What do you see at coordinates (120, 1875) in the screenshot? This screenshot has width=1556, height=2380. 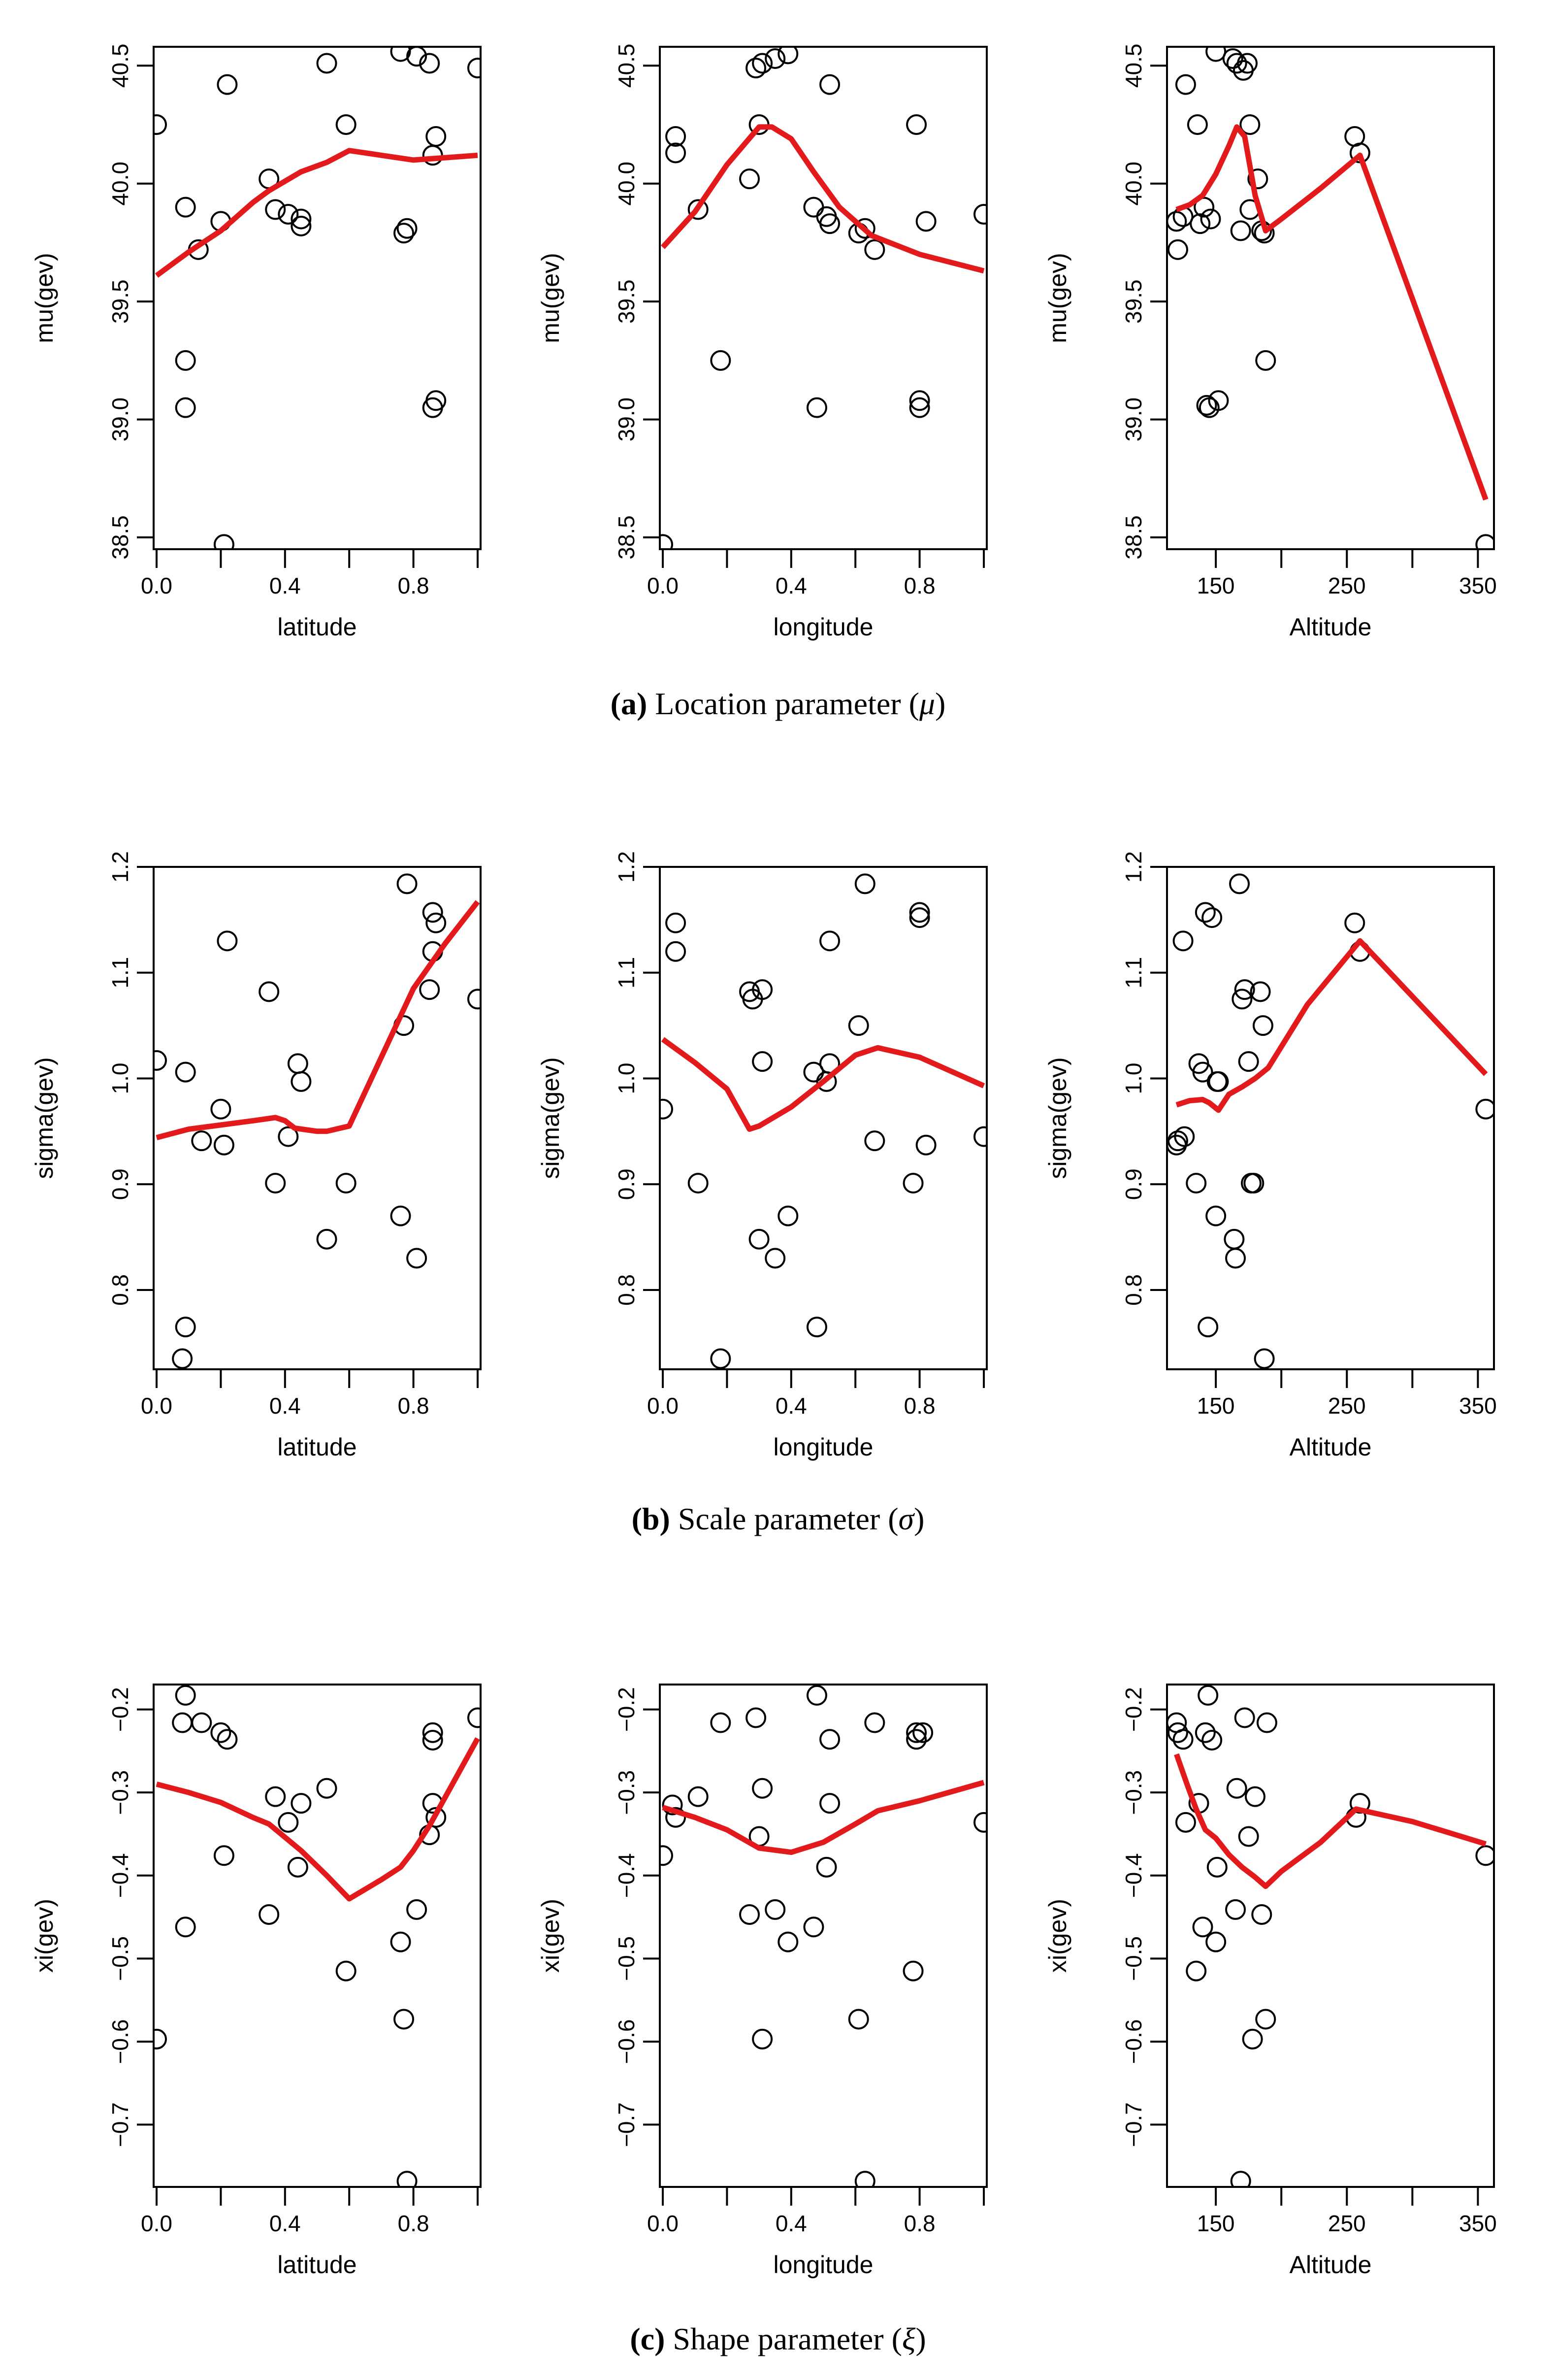 I see `y-tick-label: −0.4` at bounding box center [120, 1875].